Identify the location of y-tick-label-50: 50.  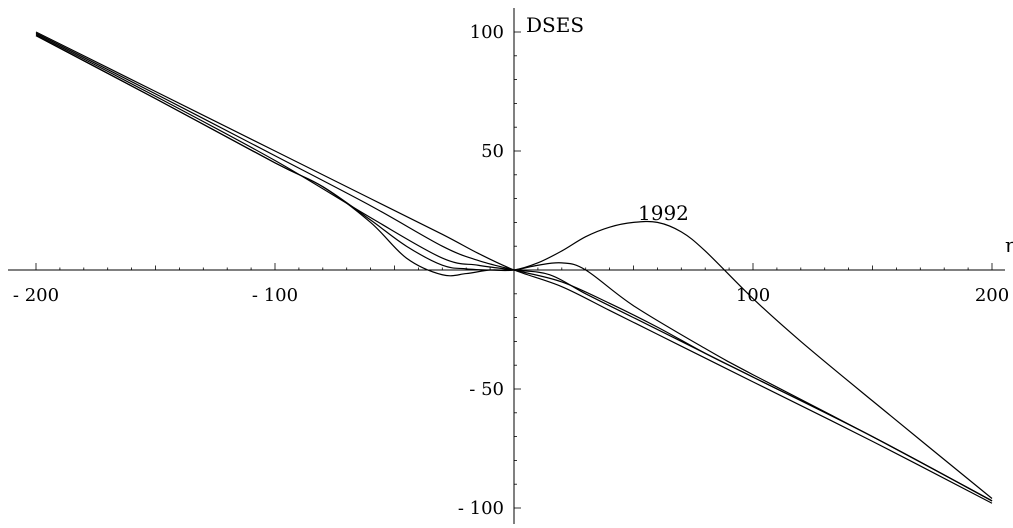
(492, 151).